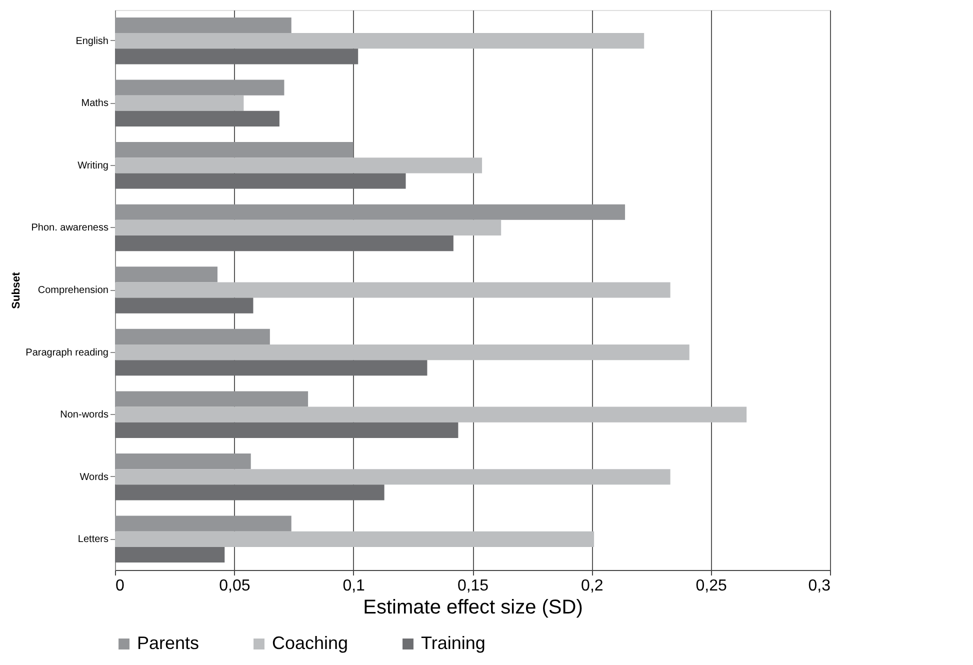 This screenshot has height=665, width=973. I want to click on legend-label: Coaching, so click(310, 643).